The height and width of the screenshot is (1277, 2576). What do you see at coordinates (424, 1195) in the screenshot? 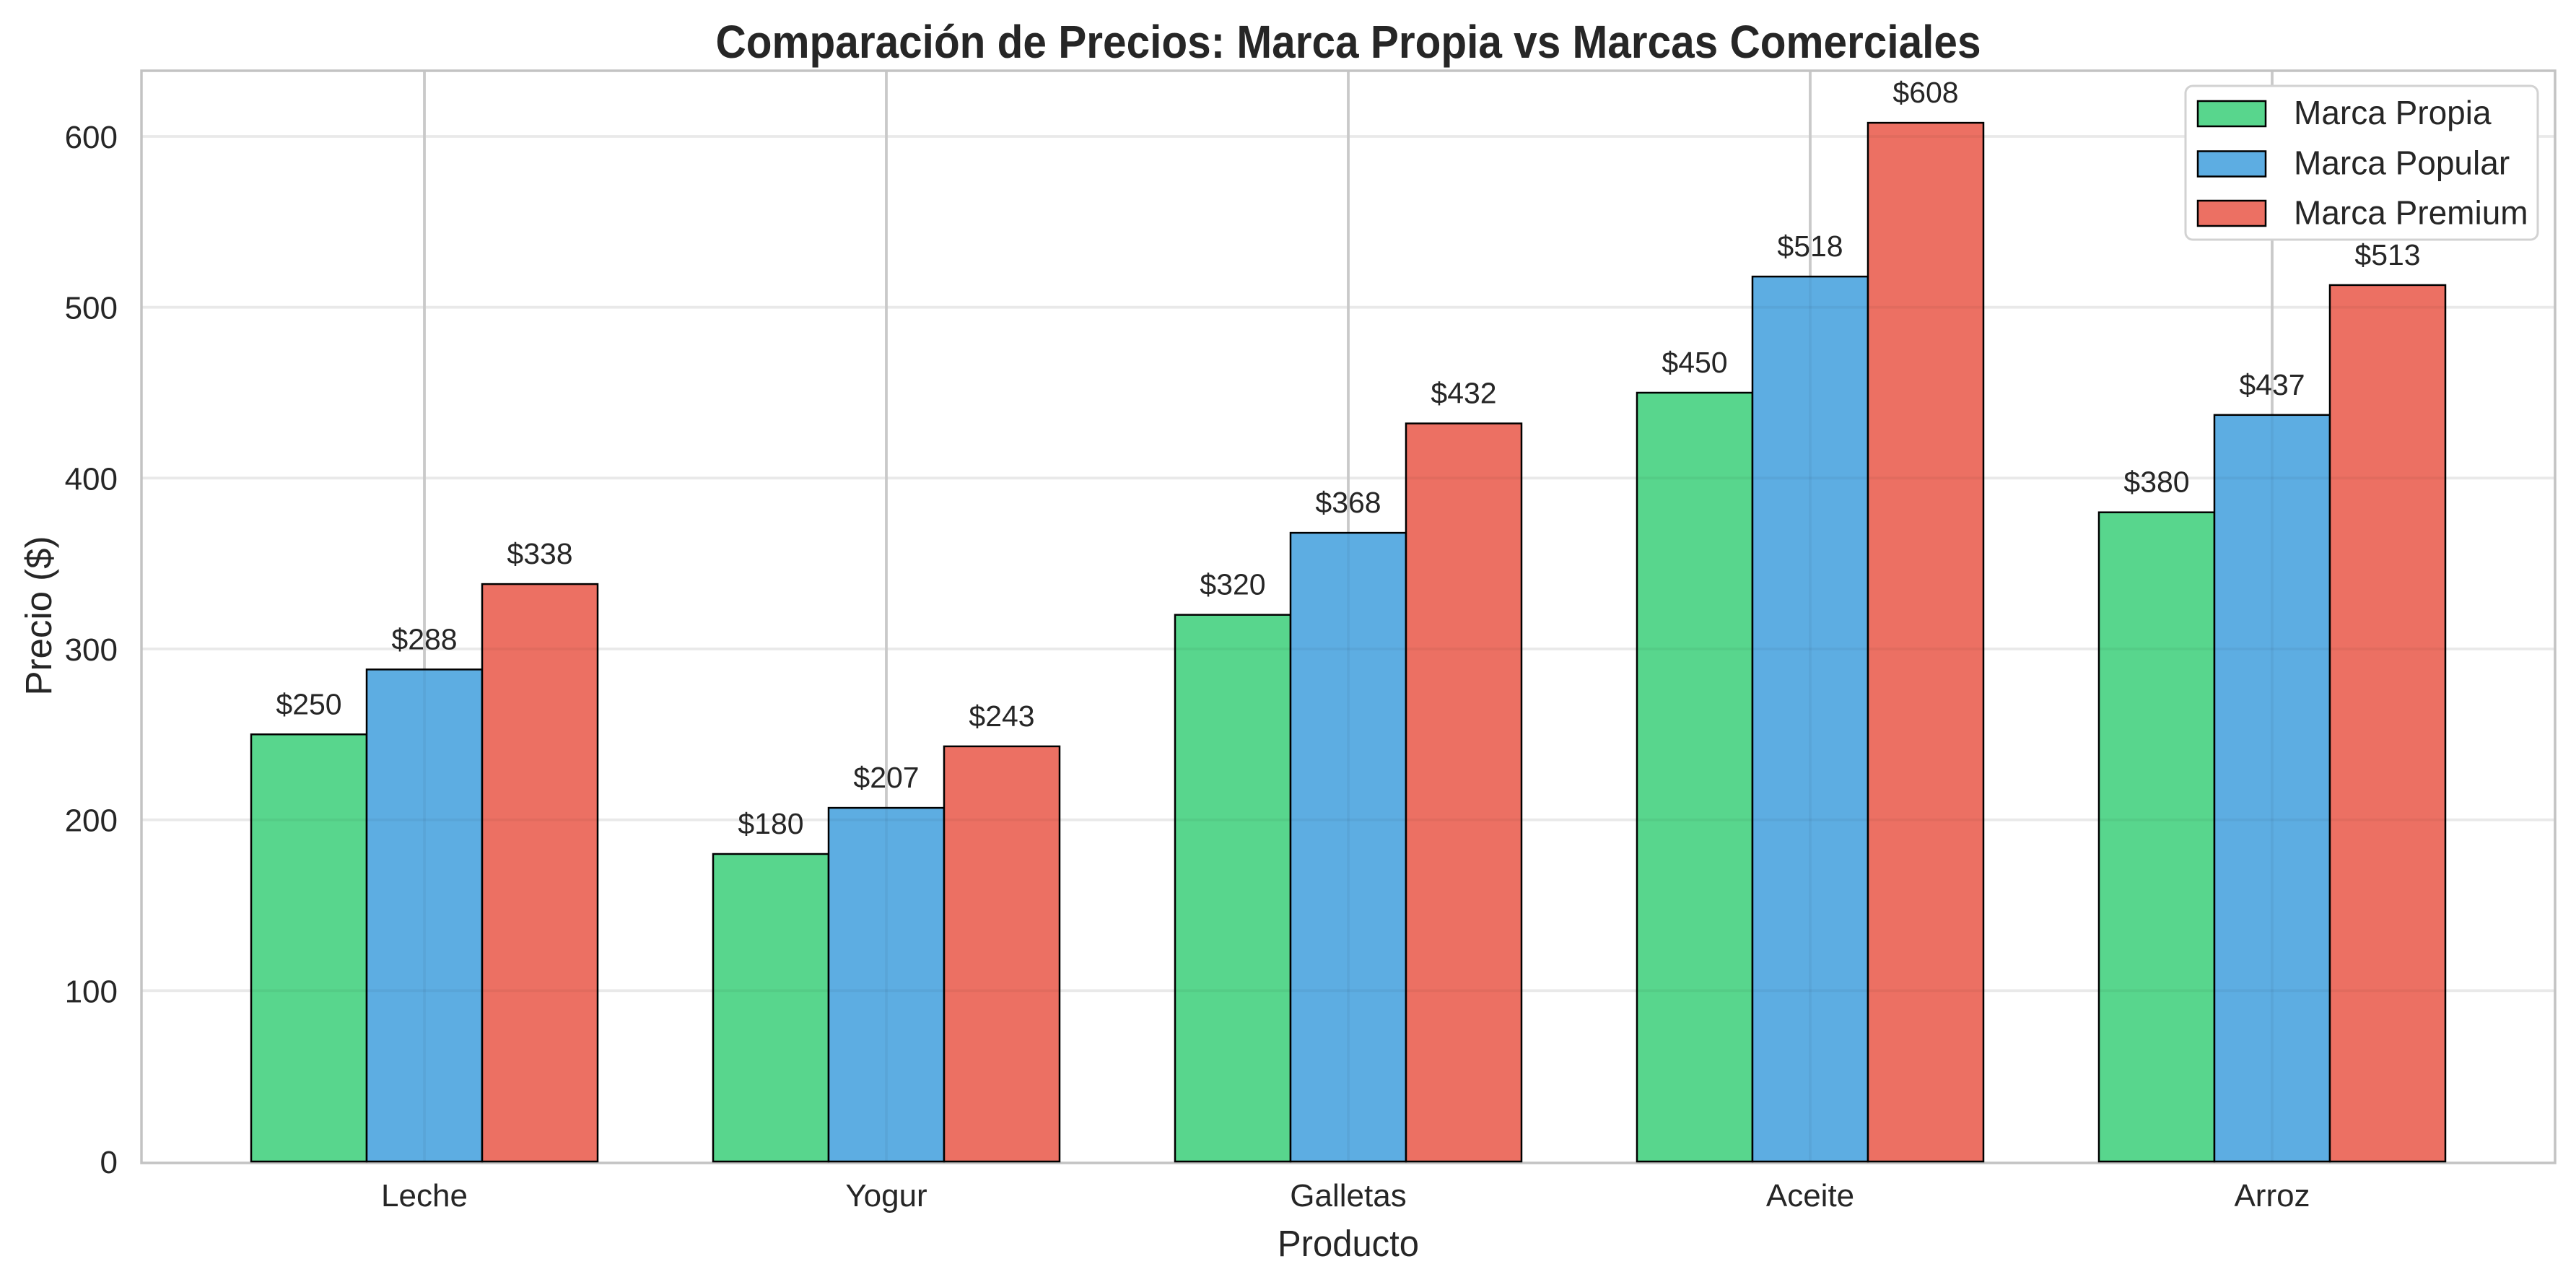
I see `svg-text: Leche` at bounding box center [424, 1195].